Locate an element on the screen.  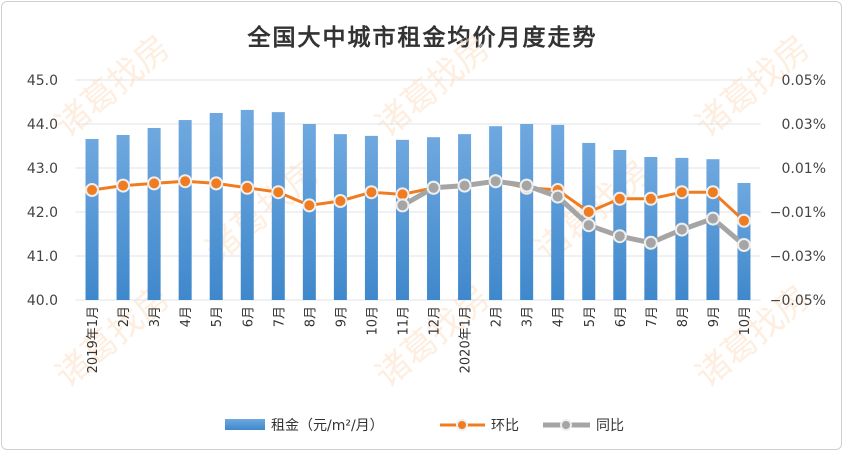
right-tick-label: −0.05% is located at coordinates (798, 301).